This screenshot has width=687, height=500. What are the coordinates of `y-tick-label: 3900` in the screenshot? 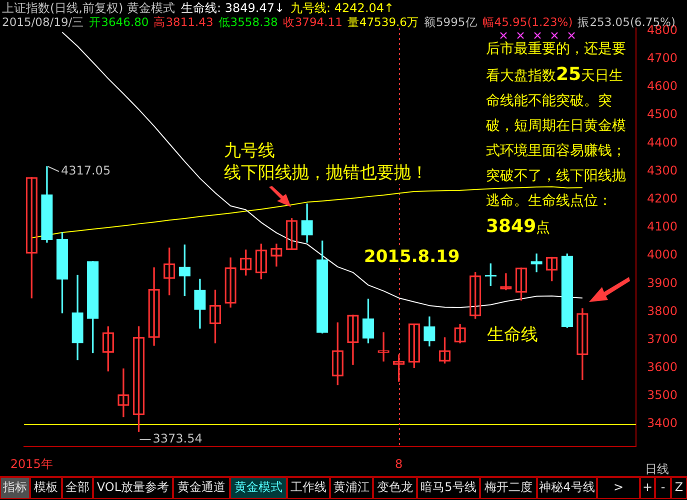 It's located at (662, 283).